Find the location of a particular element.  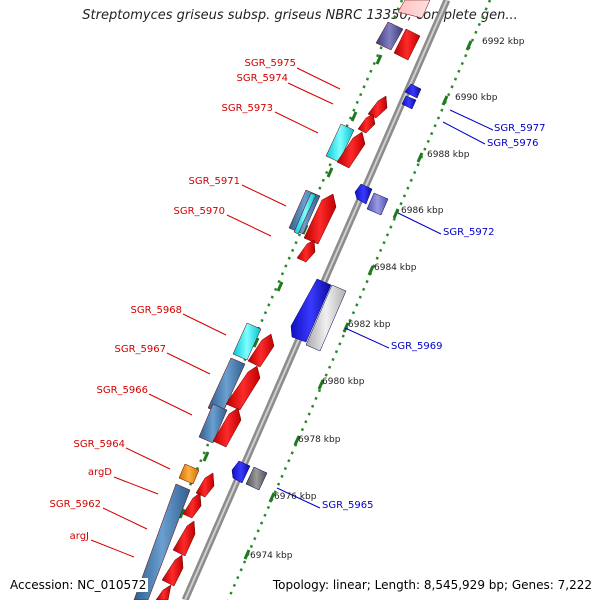

gene-label-left: SGR_5973 is located at coordinates (247, 108).